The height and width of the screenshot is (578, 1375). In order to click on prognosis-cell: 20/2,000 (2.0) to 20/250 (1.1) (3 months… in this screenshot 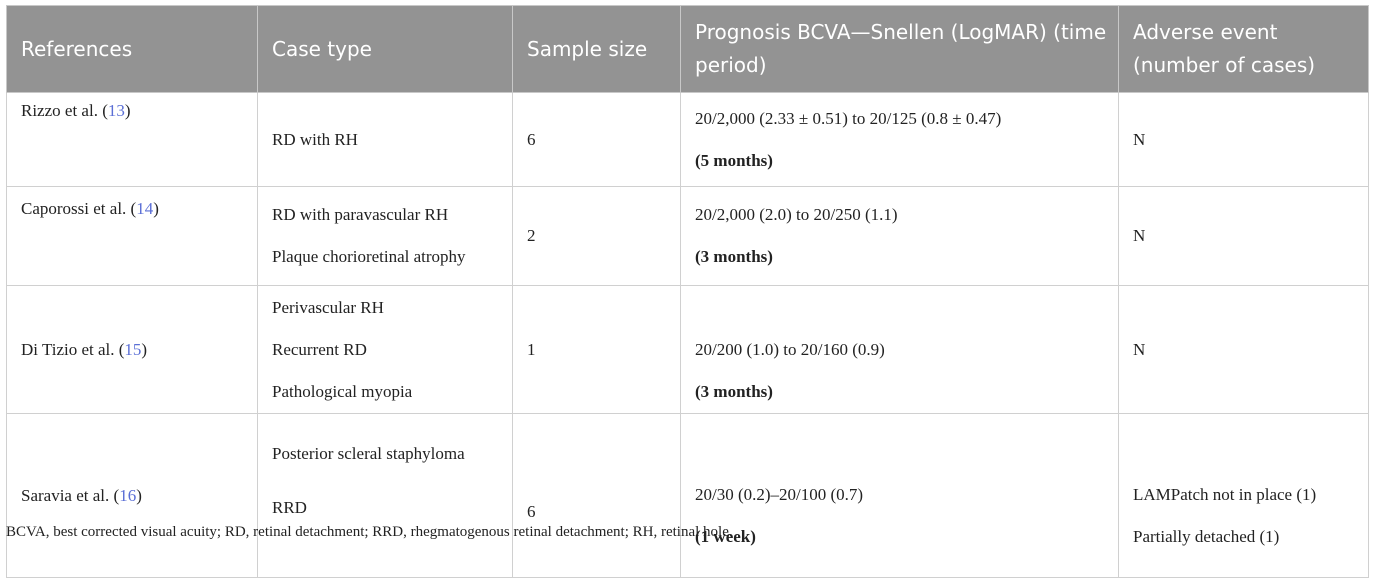, I will do `click(899, 236)`.